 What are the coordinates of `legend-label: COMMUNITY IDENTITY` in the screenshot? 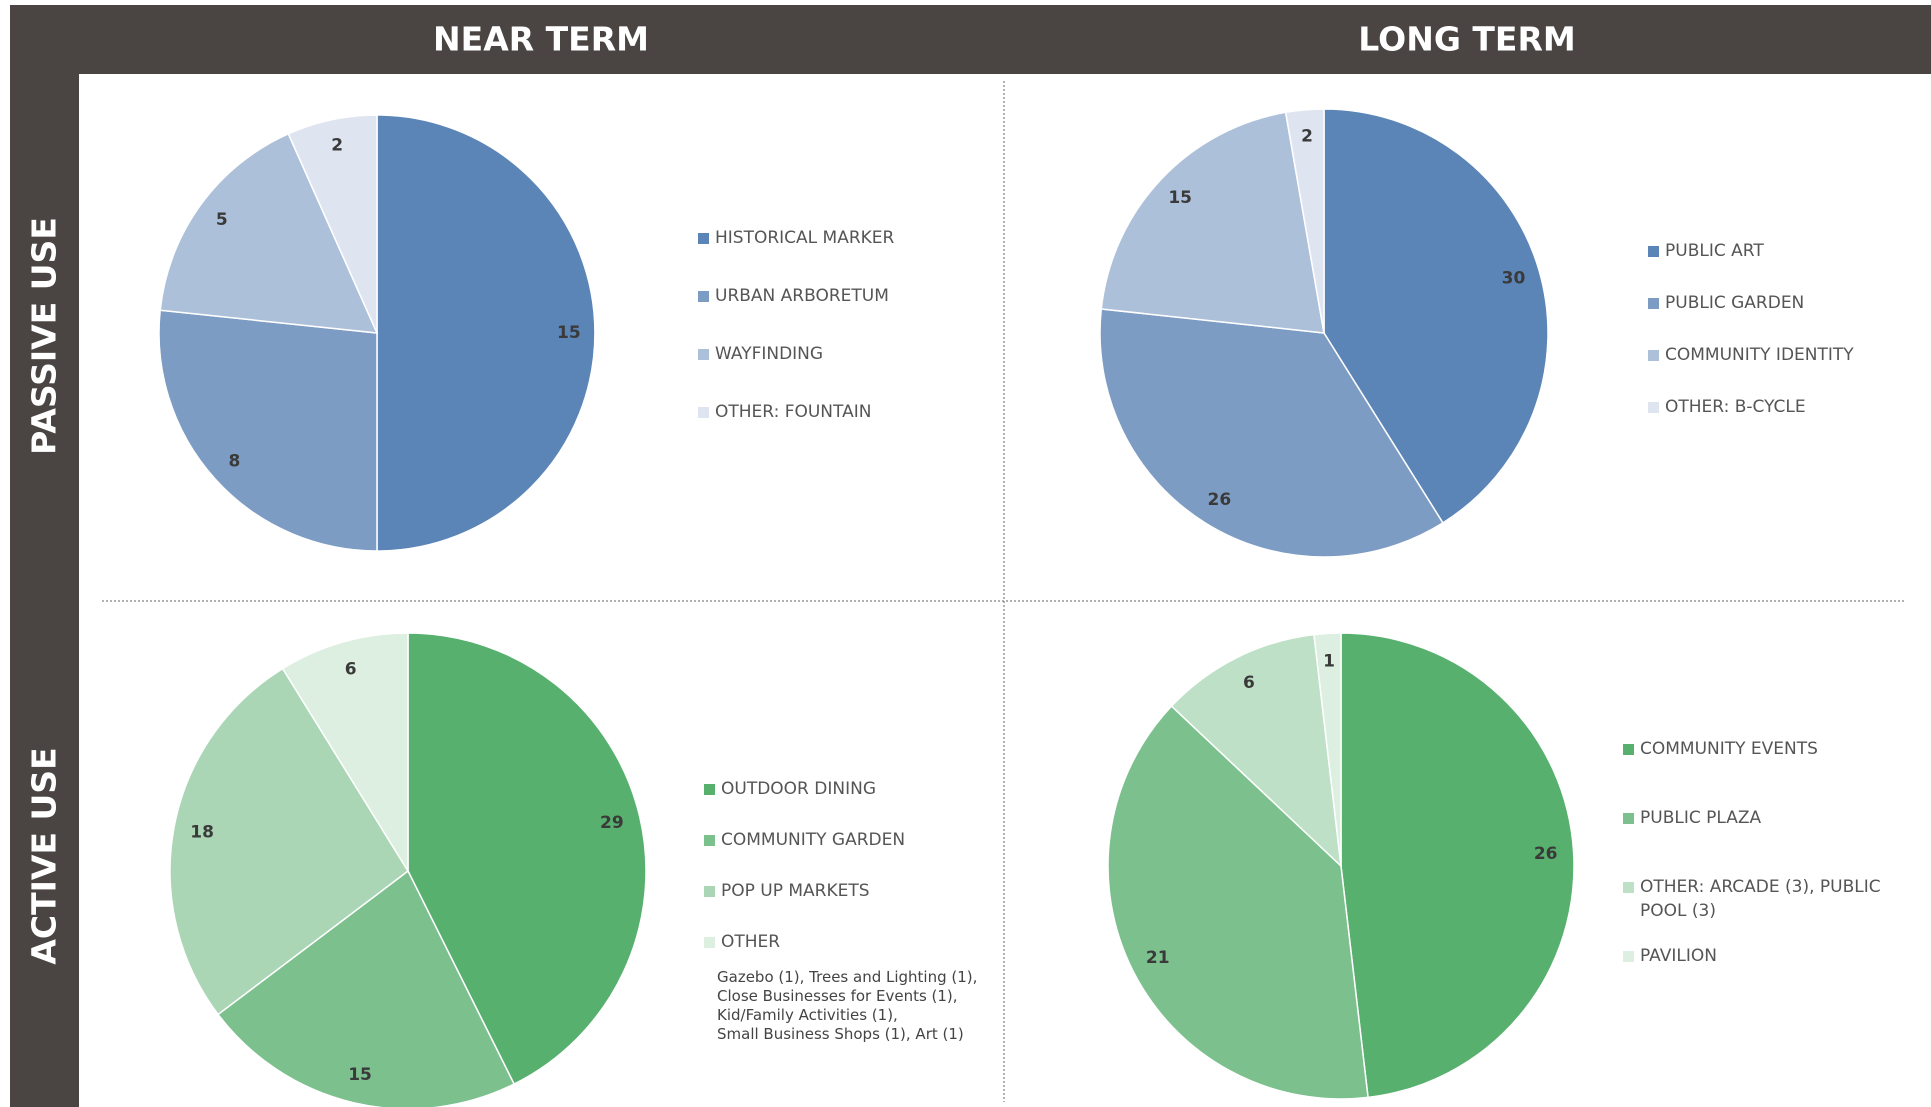 It's located at (1759, 355).